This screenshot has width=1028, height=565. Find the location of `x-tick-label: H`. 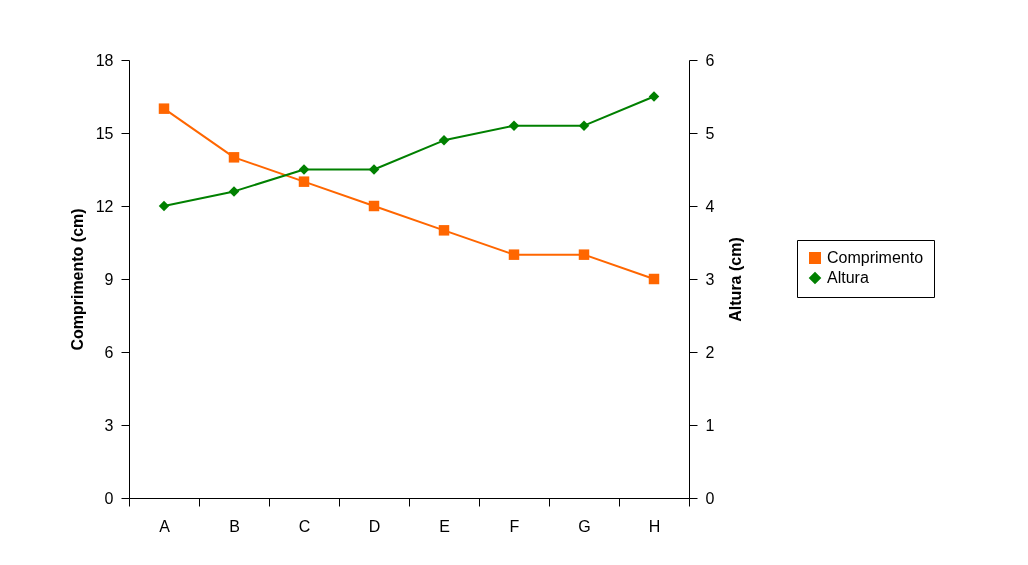

x-tick-label: H is located at coordinates (654, 526).